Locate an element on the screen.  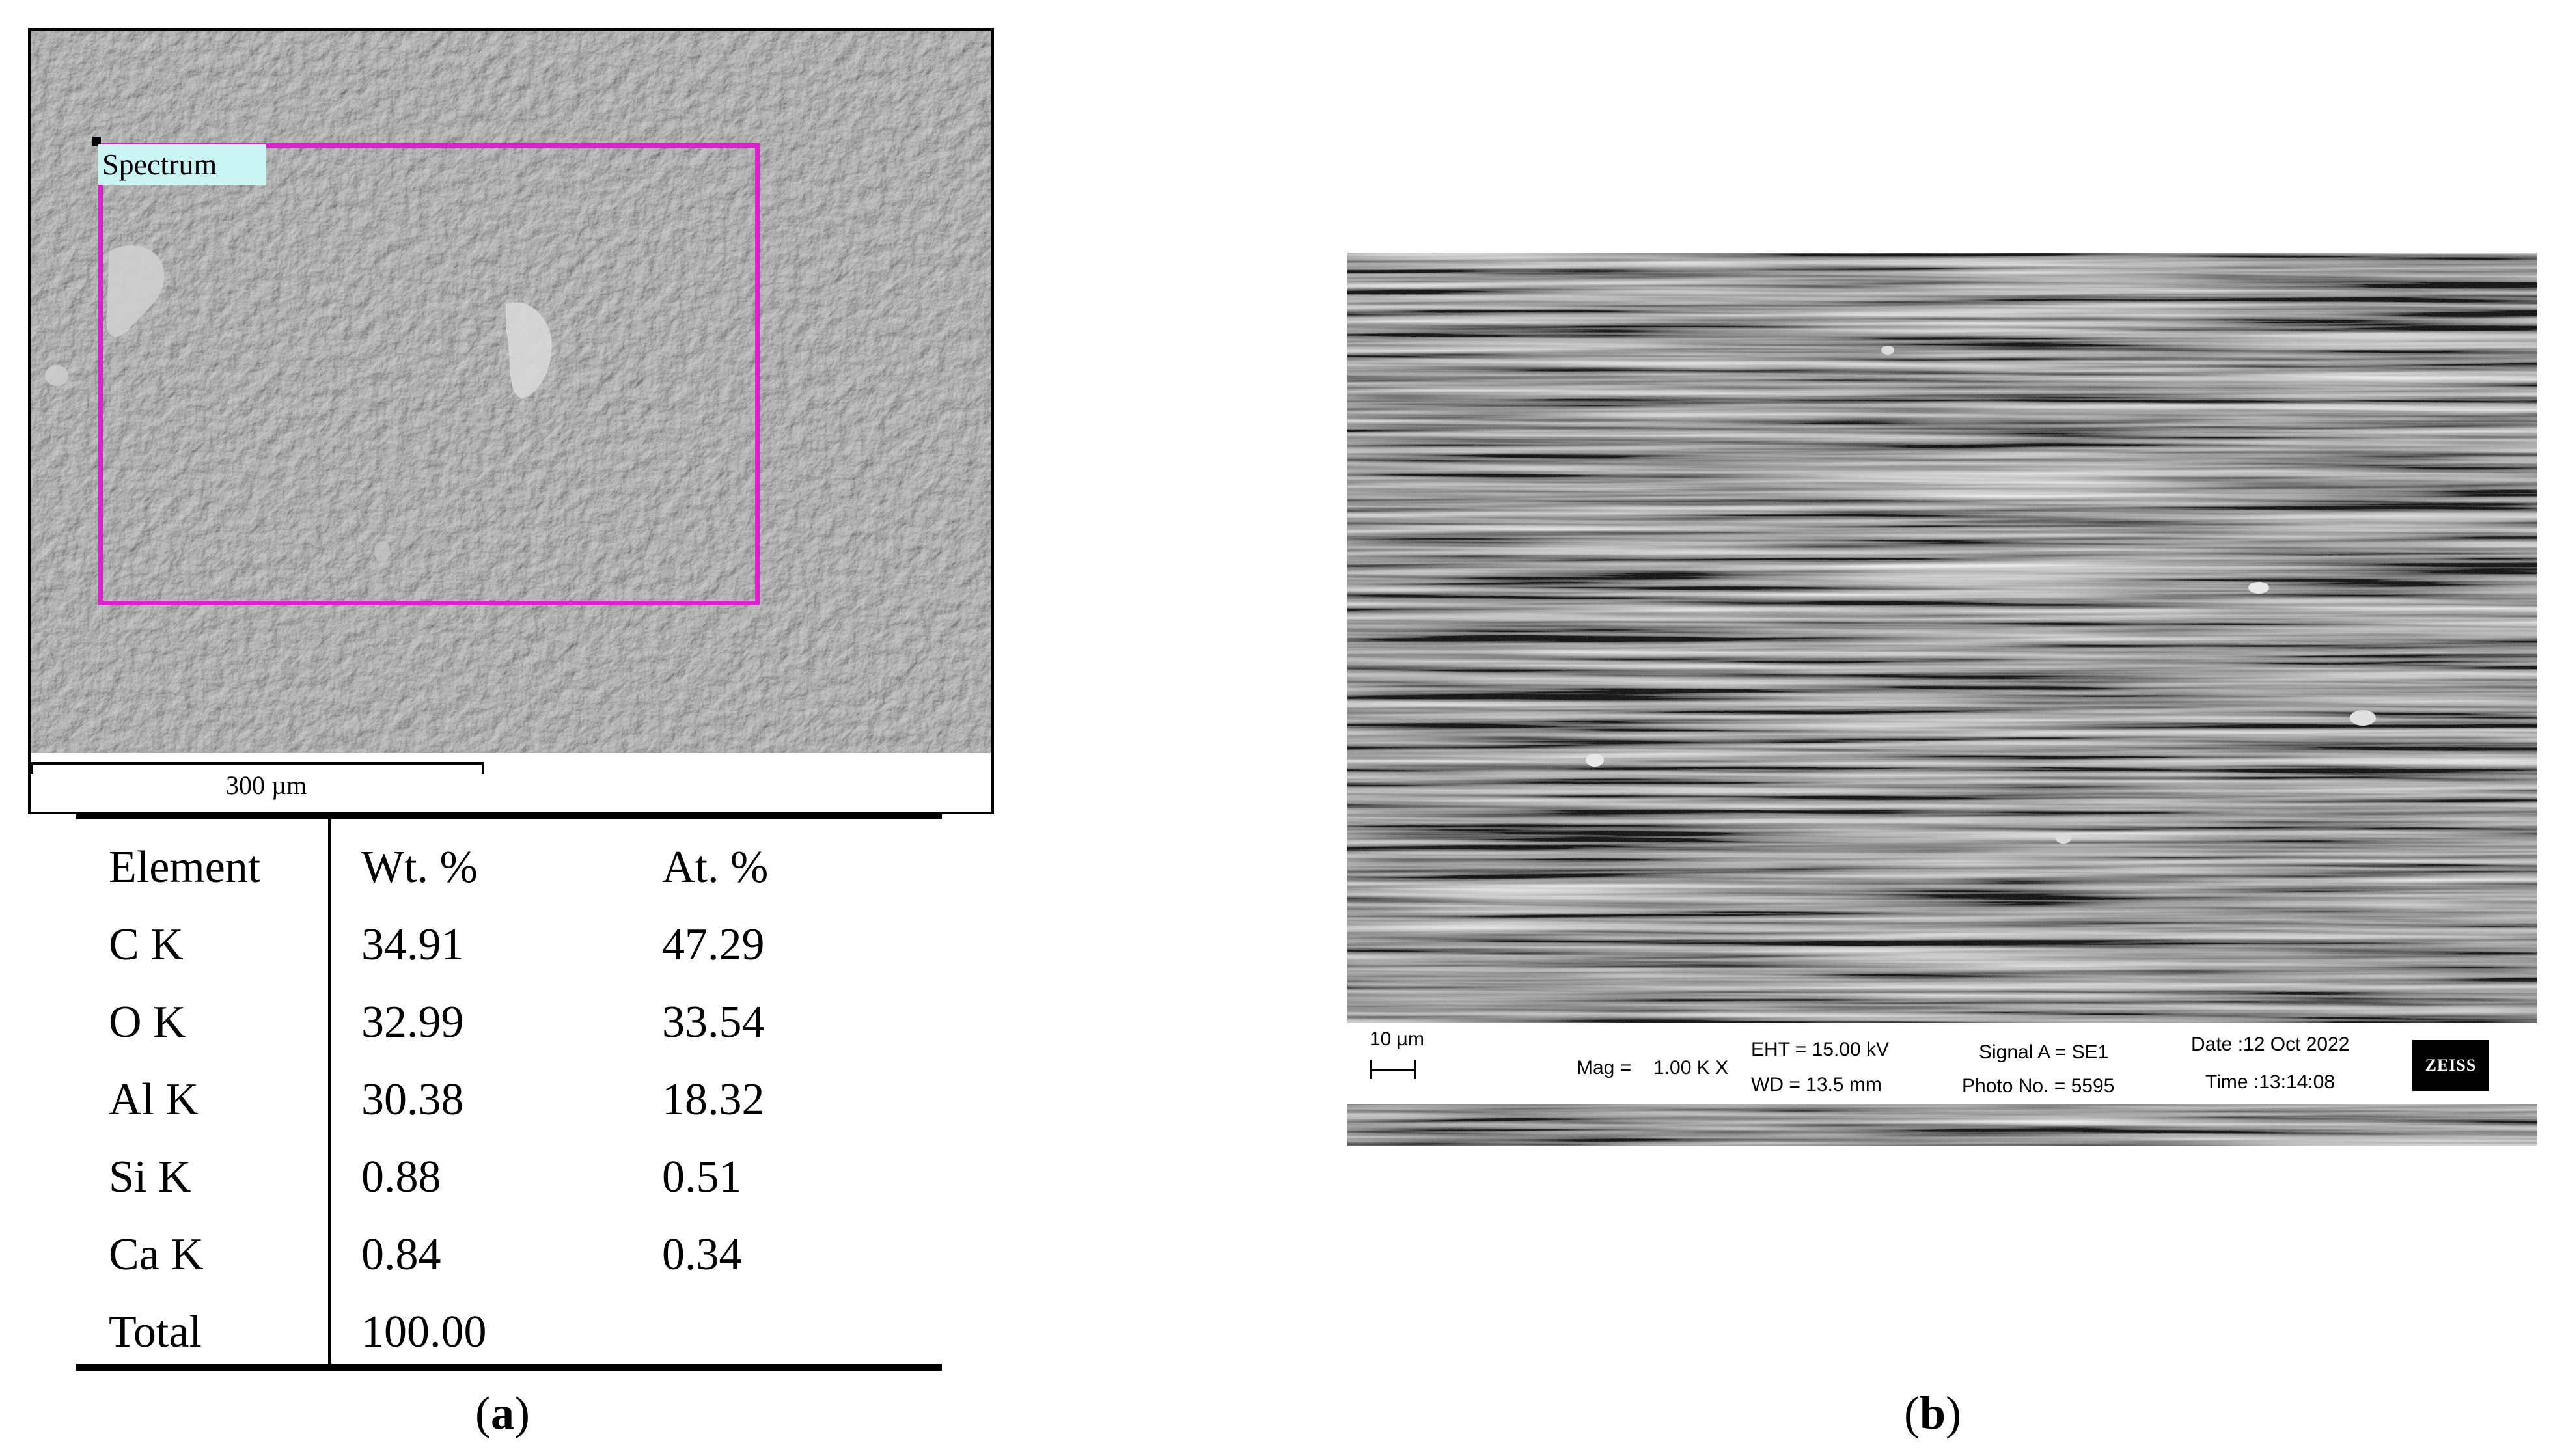
table-row: Al K 30.38 18.32 is located at coordinates (509, 1100).